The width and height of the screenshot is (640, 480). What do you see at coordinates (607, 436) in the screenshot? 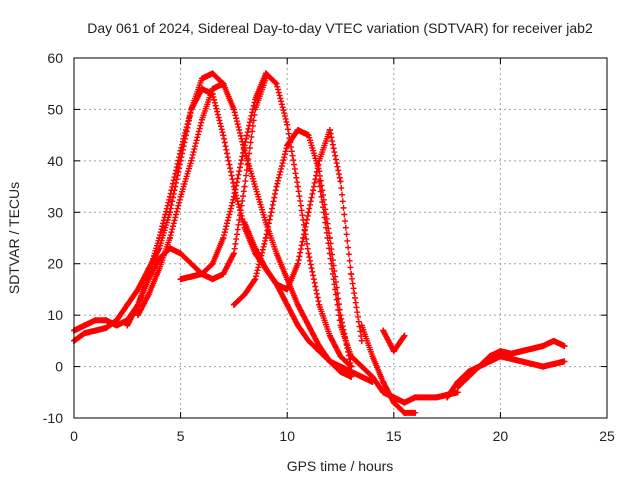
I see `x-tick-label: 25` at bounding box center [607, 436].